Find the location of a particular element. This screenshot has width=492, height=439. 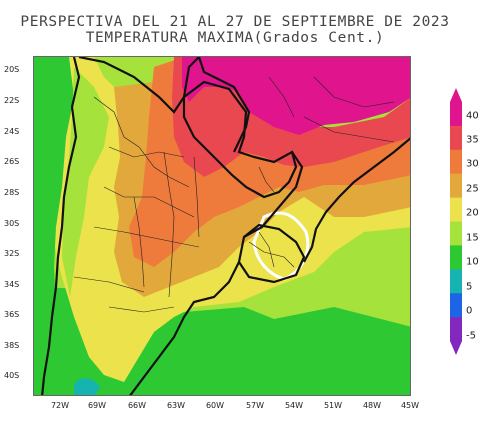

colorbar-label: 15 is located at coordinates (472, 238).